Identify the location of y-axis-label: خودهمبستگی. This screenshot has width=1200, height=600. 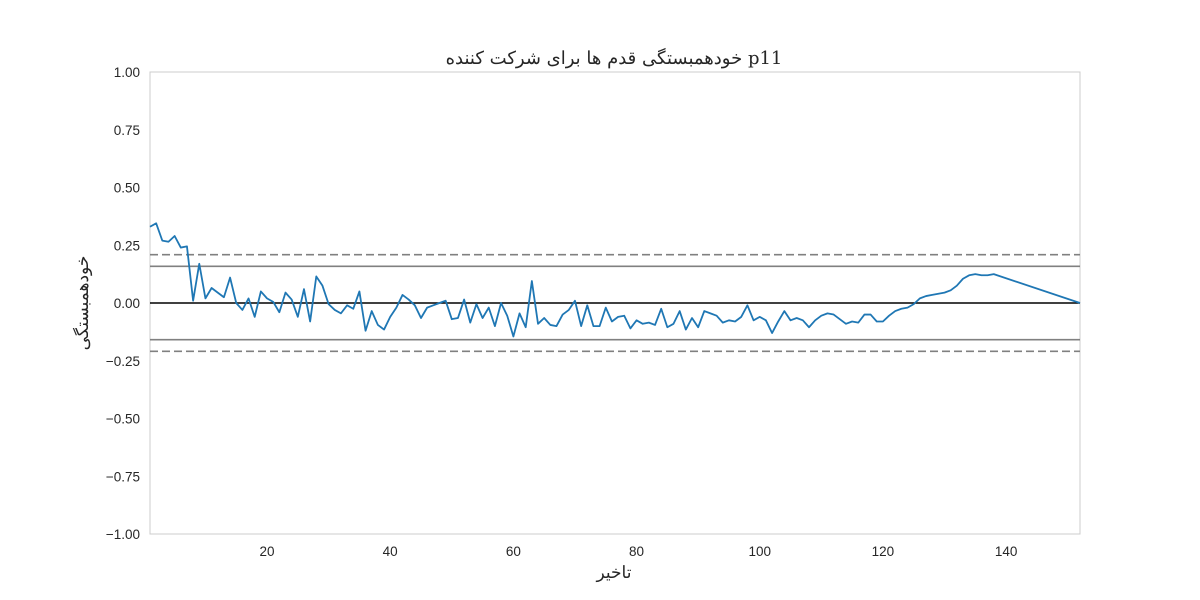
(82, 303).